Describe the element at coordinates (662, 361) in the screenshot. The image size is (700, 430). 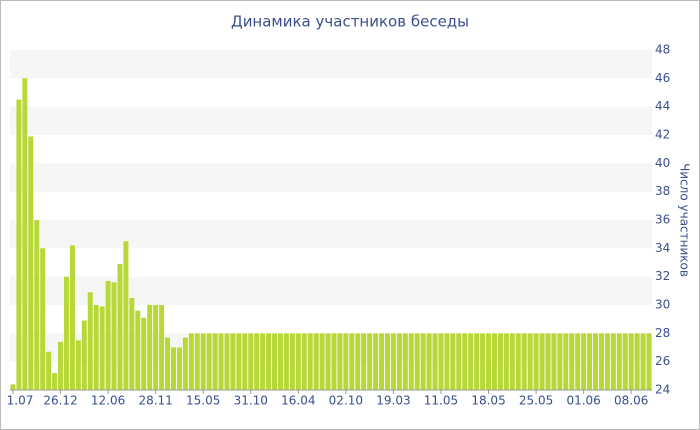
I see `y-tick-label: 26` at that location.